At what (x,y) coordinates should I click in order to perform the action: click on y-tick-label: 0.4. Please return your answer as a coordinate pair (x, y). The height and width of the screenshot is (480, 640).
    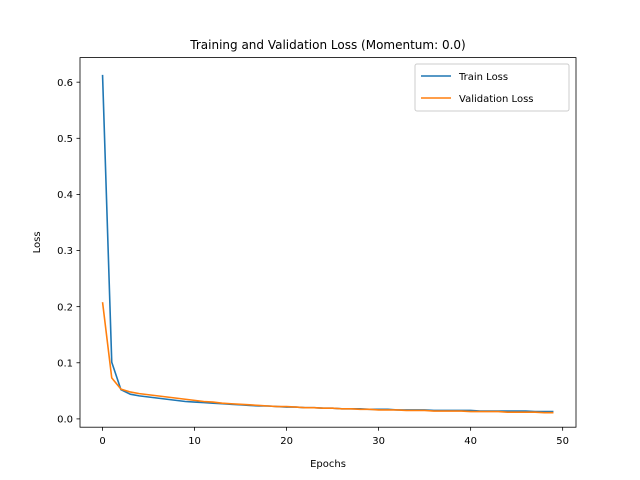
    Looking at the image, I should click on (65, 195).